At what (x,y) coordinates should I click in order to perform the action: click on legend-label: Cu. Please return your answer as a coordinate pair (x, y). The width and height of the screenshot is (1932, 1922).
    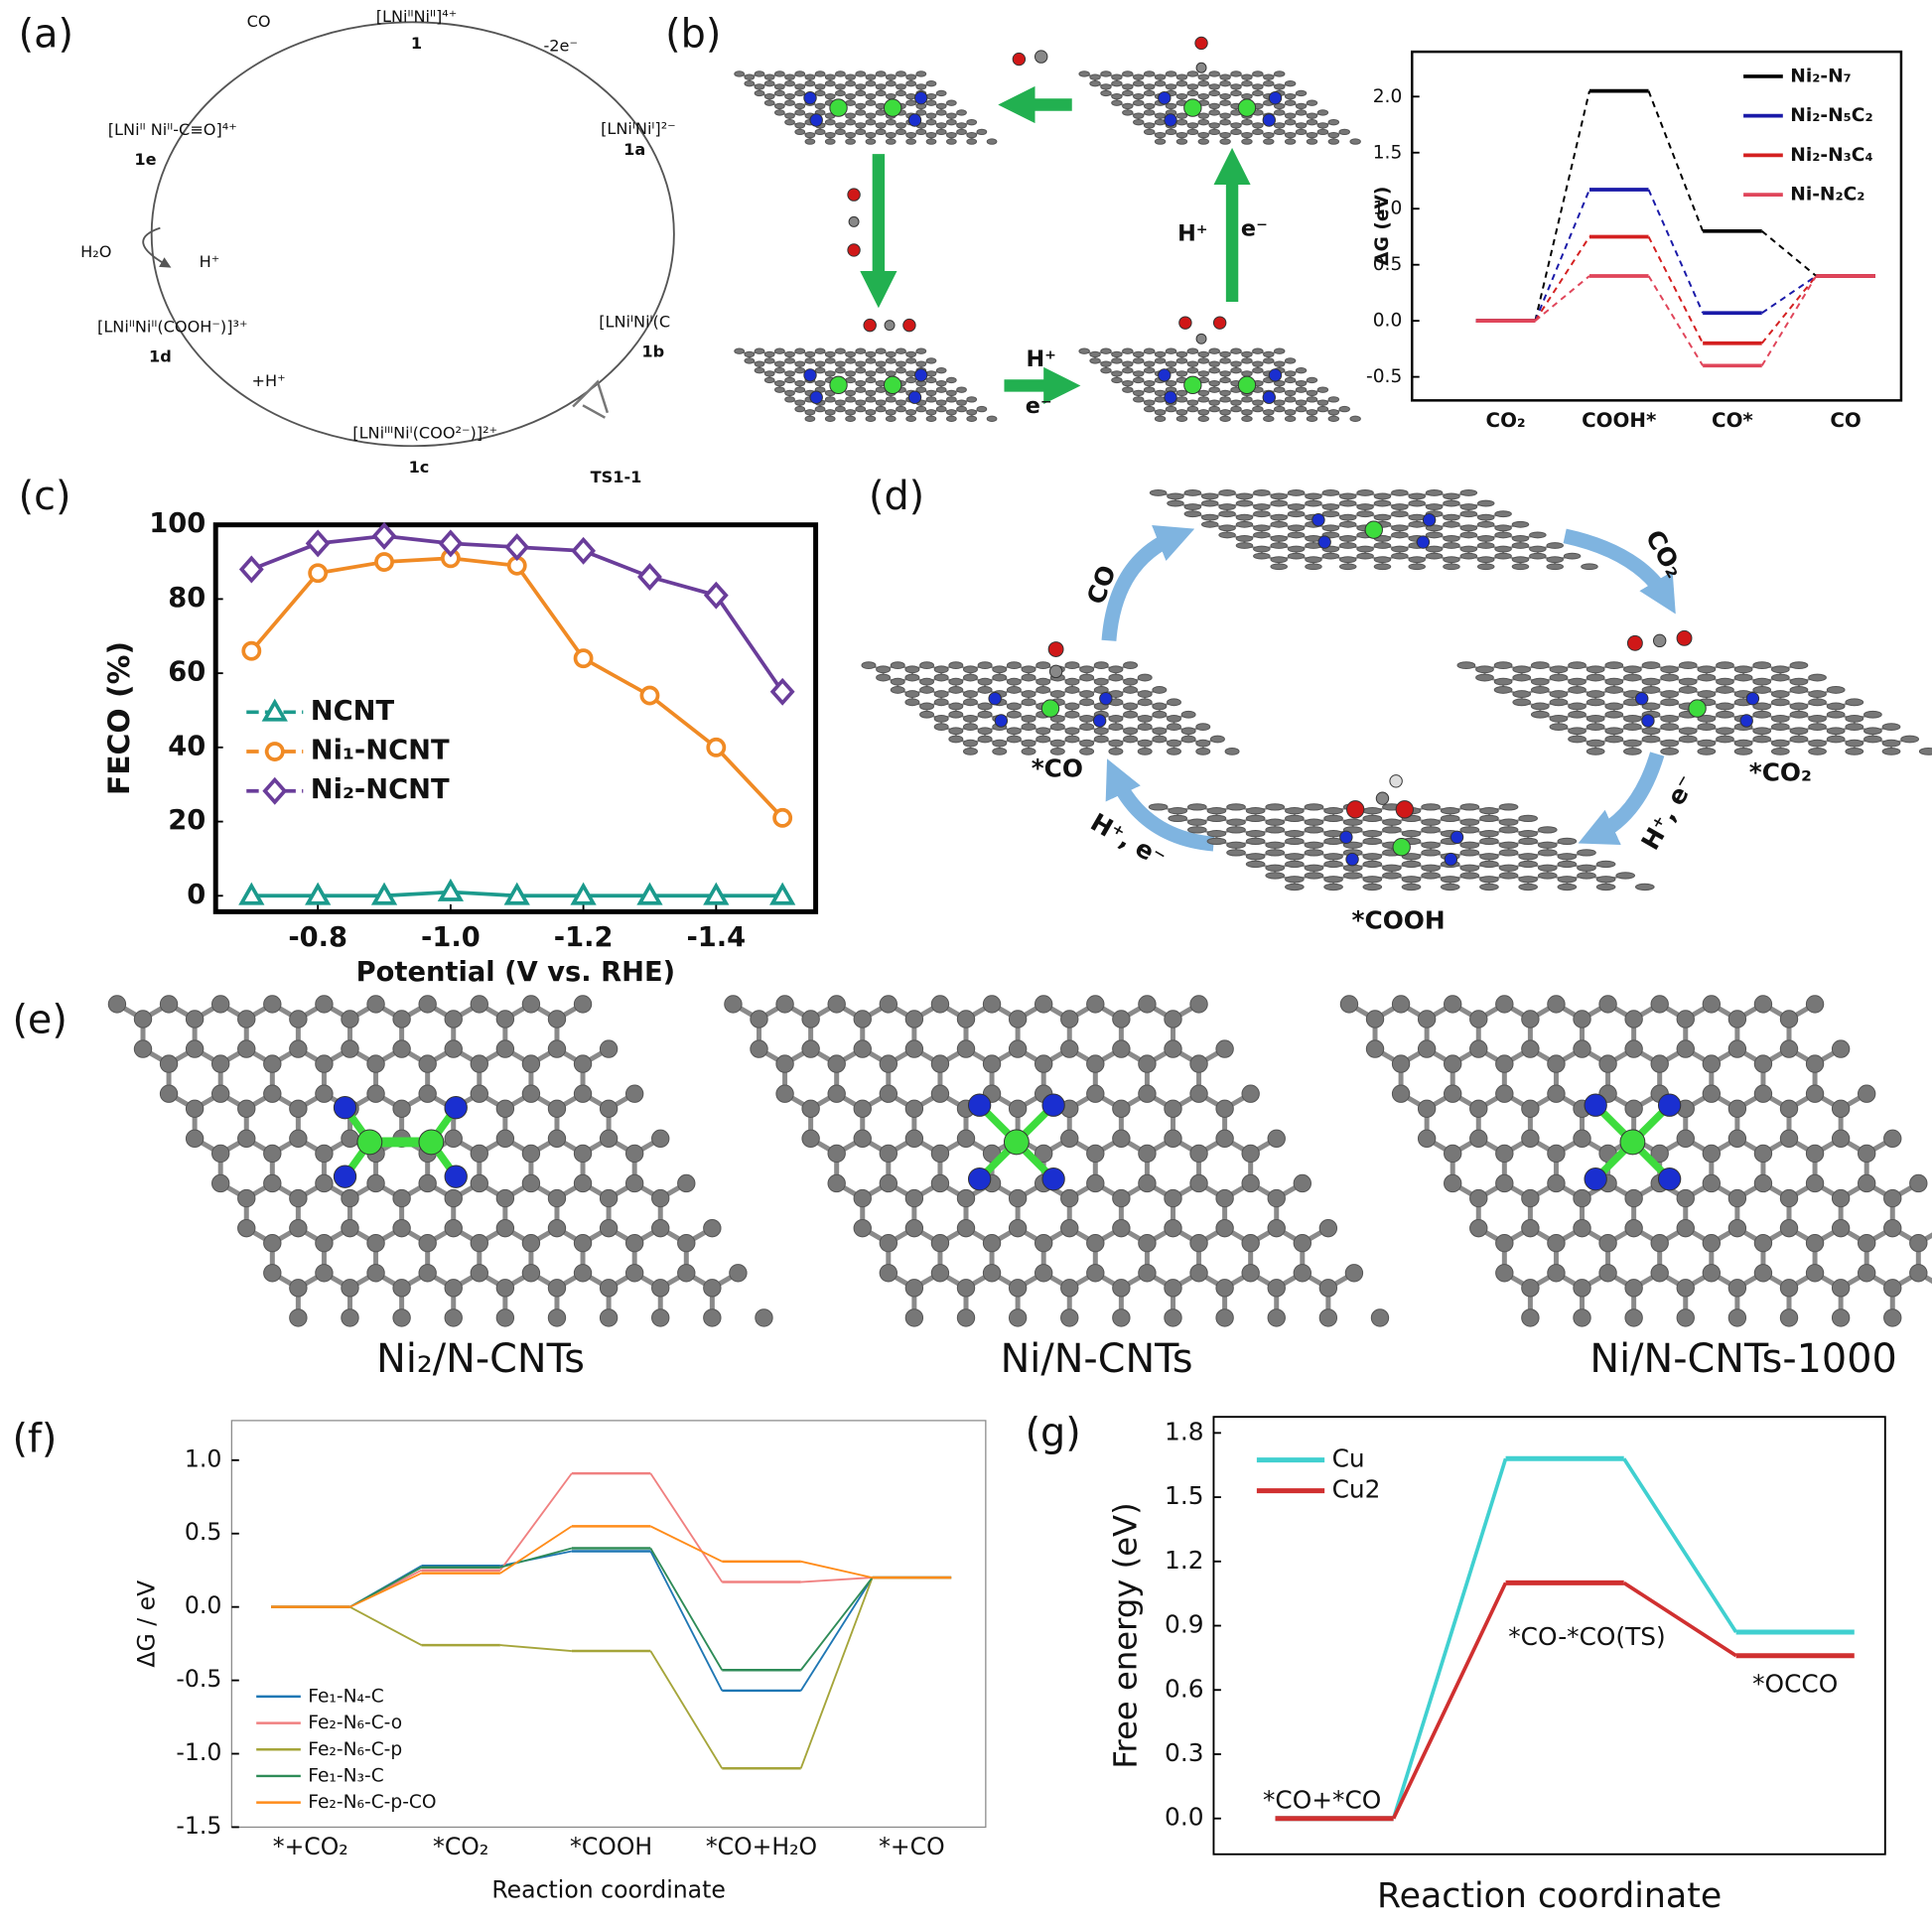
    Looking at the image, I should click on (1348, 1458).